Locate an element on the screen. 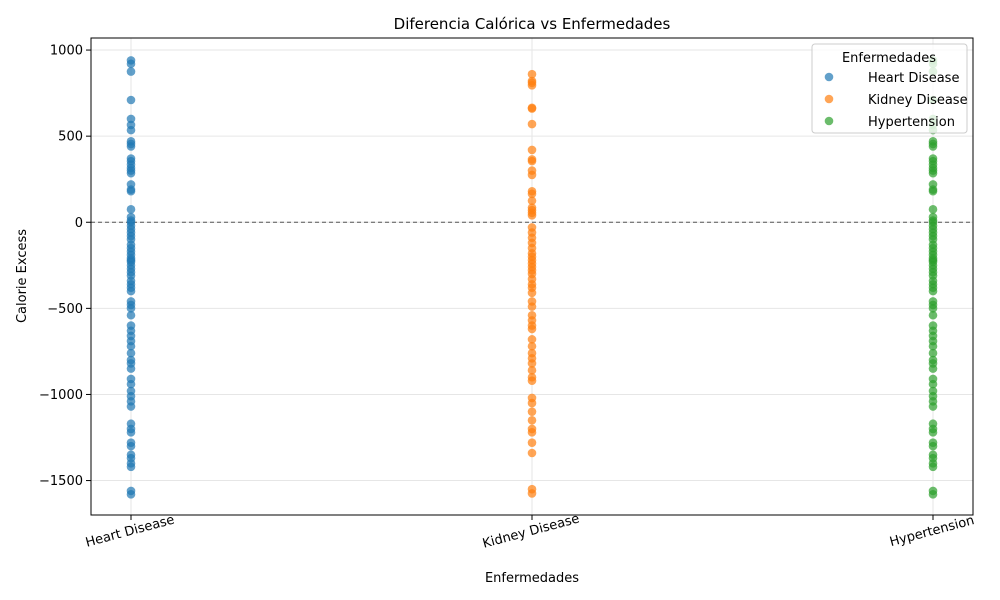 The height and width of the screenshot is (600, 1000). legend-label: Kidney Disease is located at coordinates (918, 100).